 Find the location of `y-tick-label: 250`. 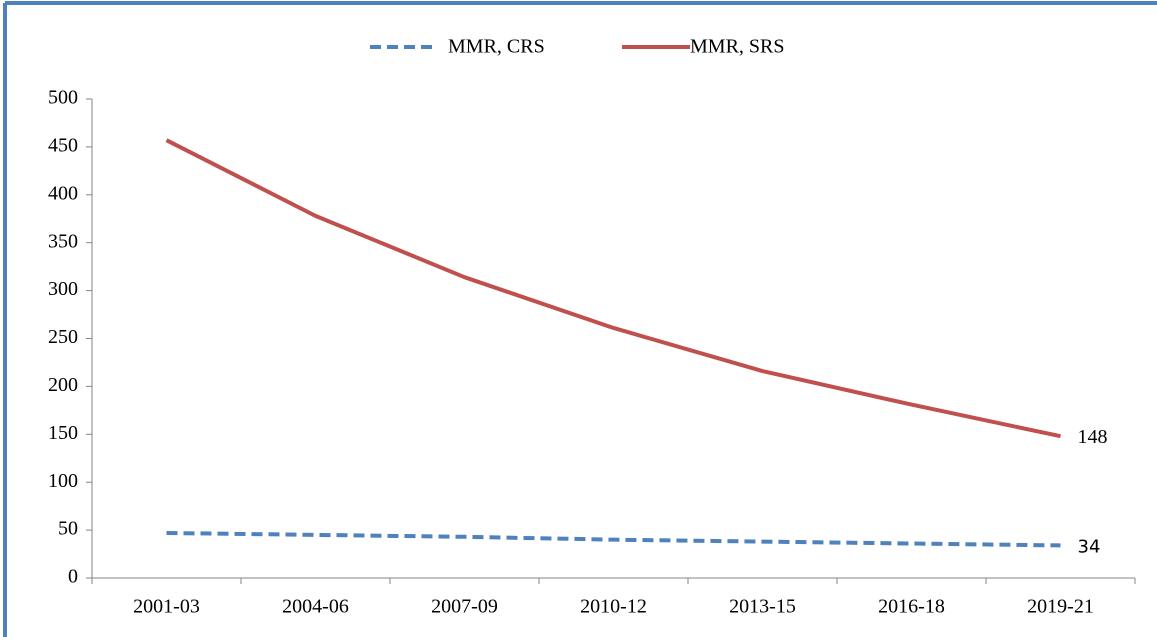

y-tick-label: 250 is located at coordinates (63, 337).